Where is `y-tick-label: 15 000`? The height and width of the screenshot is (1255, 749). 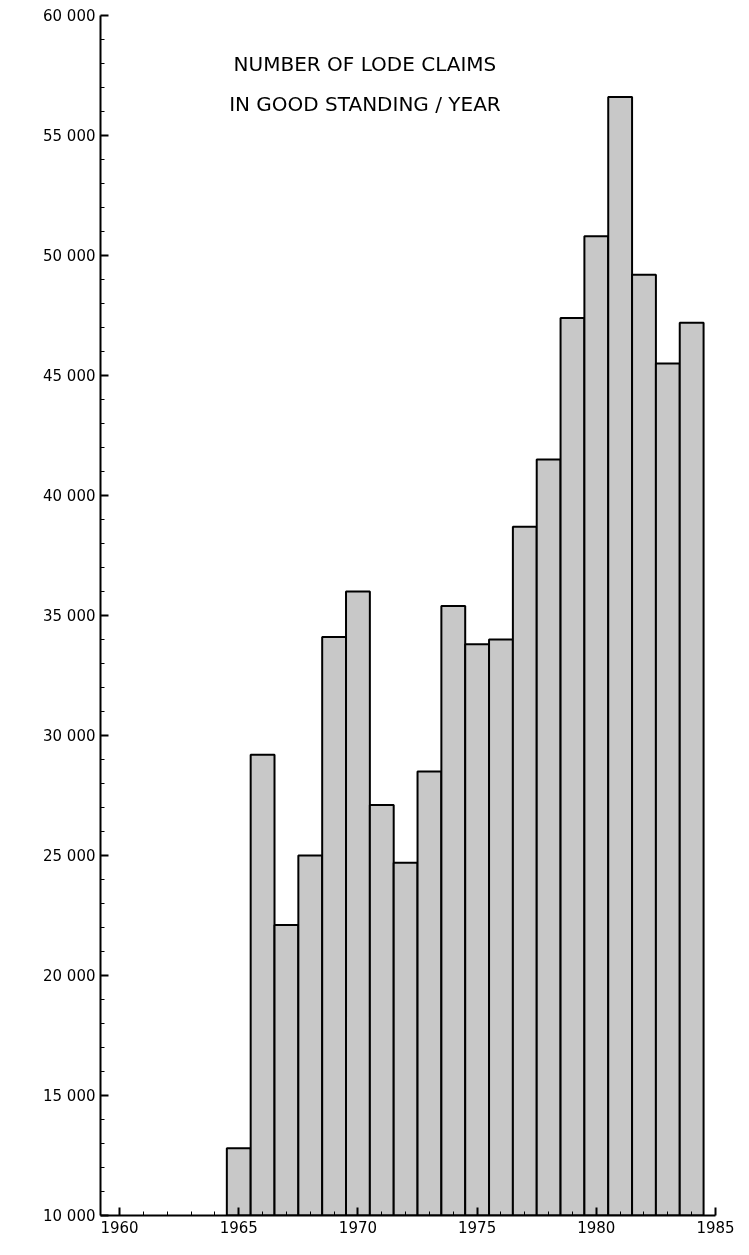
y-tick-label: 15 000 is located at coordinates (69, 1095).